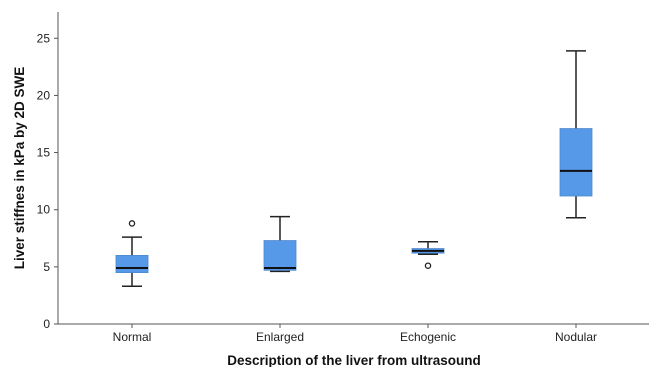 The image size is (649, 367). I want to click on y-ticks: 0 5 10 15 20 25, so click(47, 181).